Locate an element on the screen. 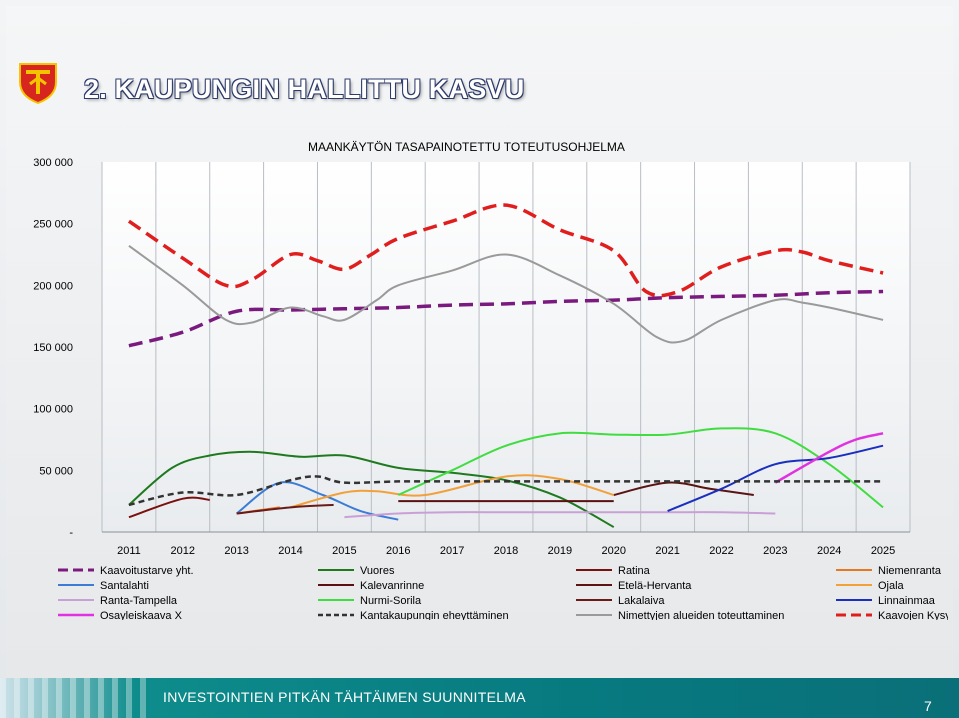 This screenshot has width=959, height=718. x-tick-label: 2015 is located at coordinates (344, 551).